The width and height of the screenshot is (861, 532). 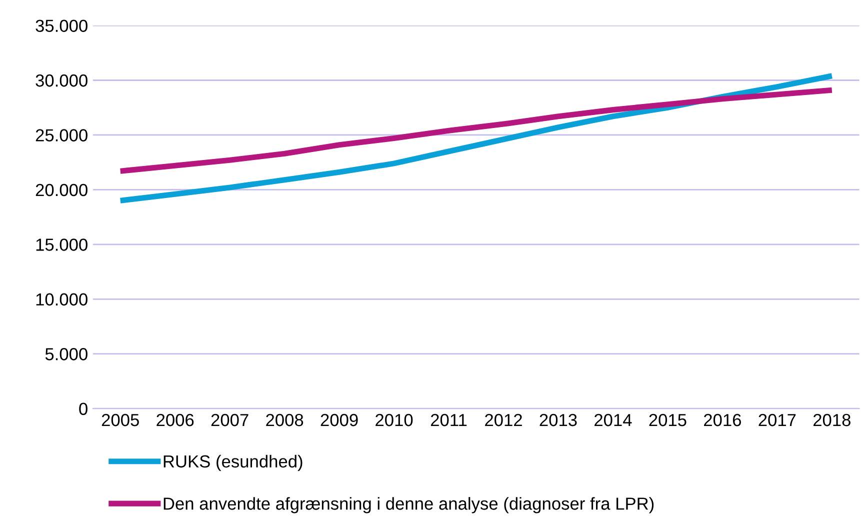 I want to click on y-tick-label: 30.000, so click(x=62, y=80).